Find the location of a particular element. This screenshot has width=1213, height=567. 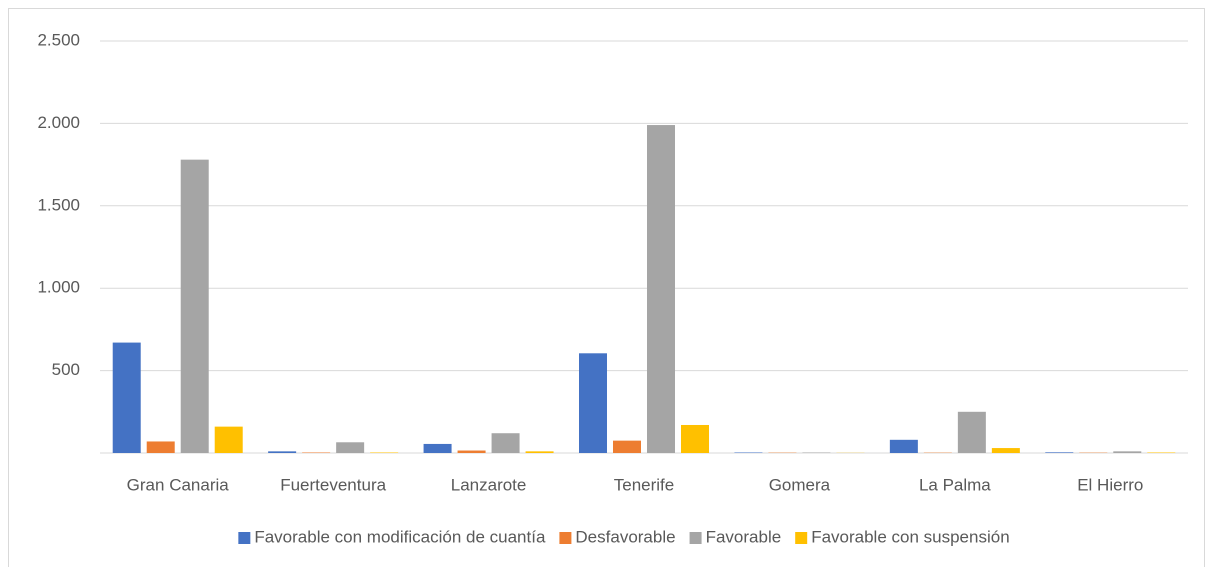

legend-label: Favorable con suspensión is located at coordinates (910, 536).